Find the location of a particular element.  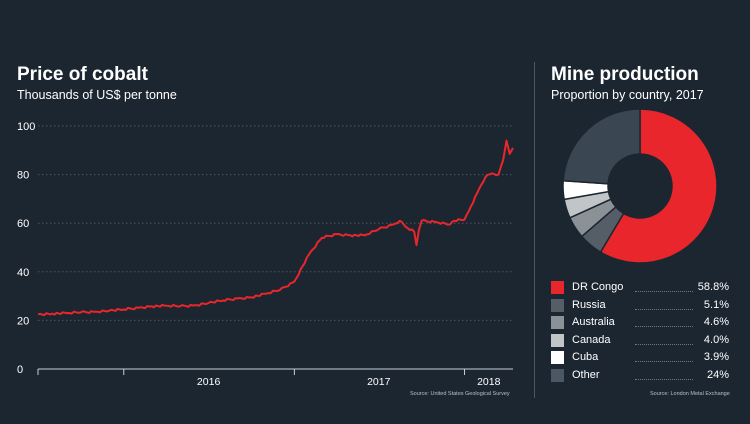

legend-label: Canada is located at coordinates (591, 339).